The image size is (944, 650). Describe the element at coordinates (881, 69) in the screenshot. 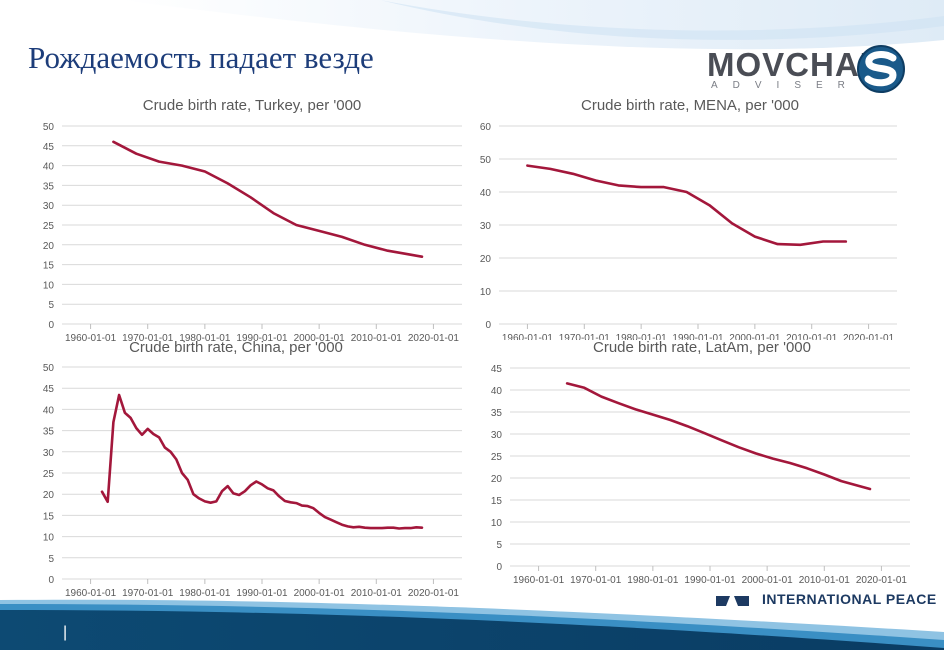

I see `logo-s-icon` at that location.